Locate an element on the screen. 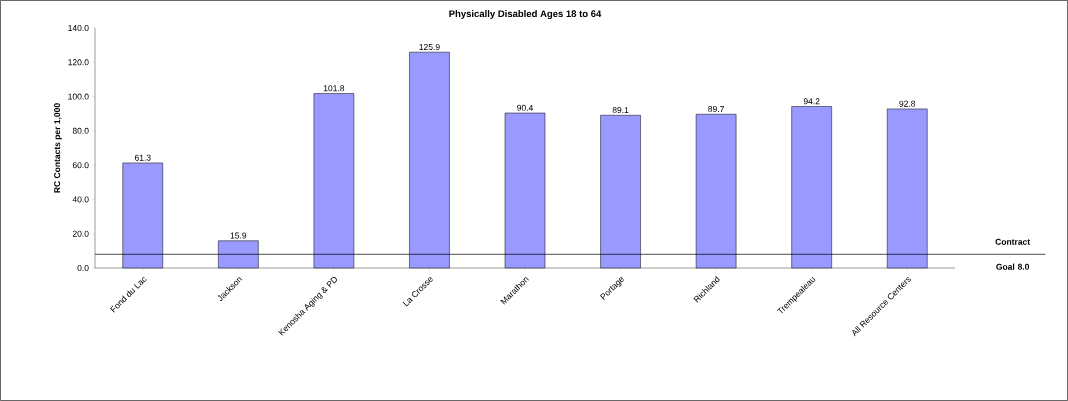 The image size is (1068, 401). y-tick-label: 20.0 is located at coordinates (80, 233).